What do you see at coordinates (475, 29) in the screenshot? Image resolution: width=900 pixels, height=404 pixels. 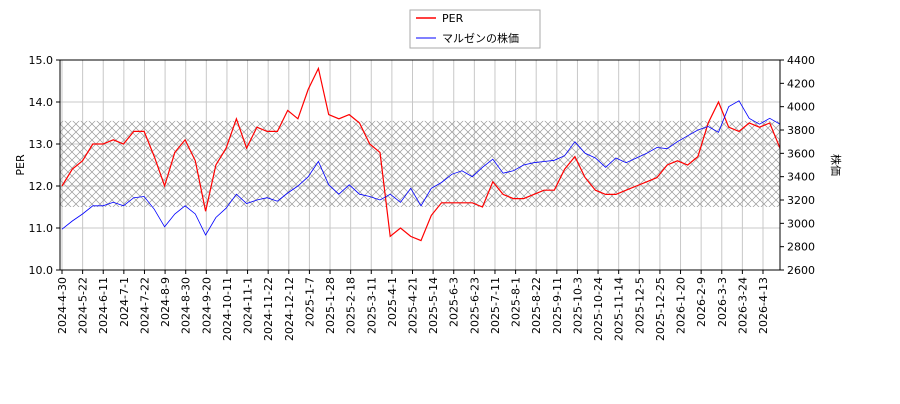 I see `legend: PER マルゼンの株価` at bounding box center [475, 29].